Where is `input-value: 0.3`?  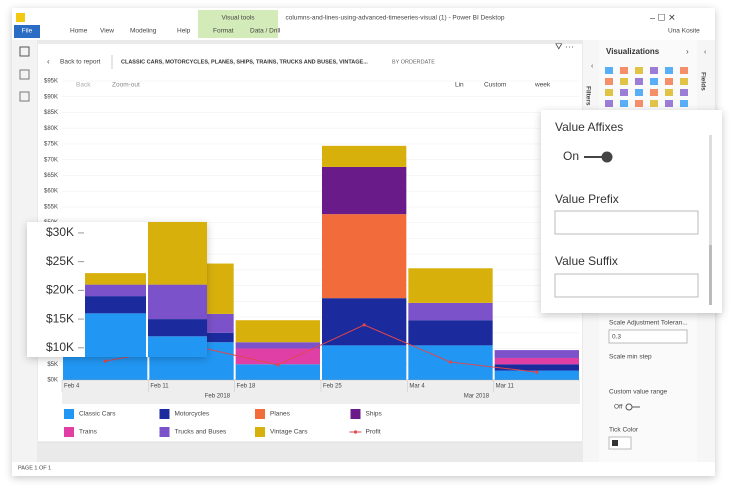 input-value: 0.3 is located at coordinates (616, 337).